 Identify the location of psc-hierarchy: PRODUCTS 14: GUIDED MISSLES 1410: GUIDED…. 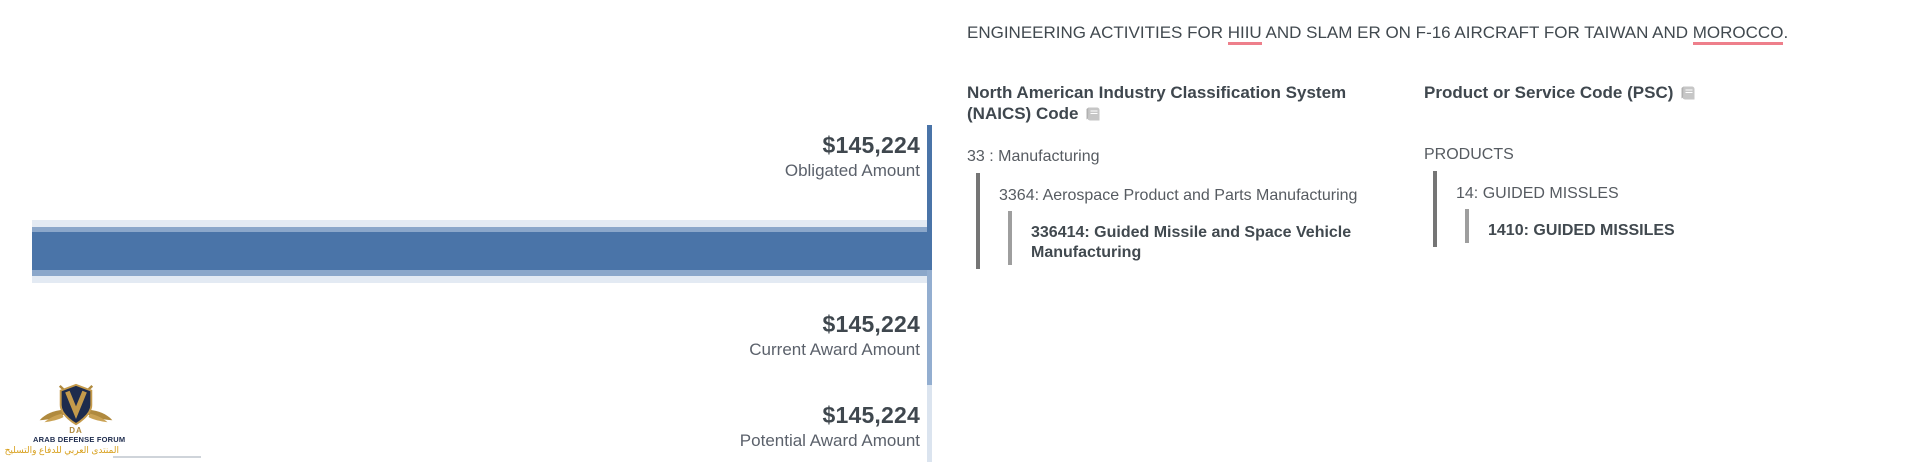
(1639, 196).